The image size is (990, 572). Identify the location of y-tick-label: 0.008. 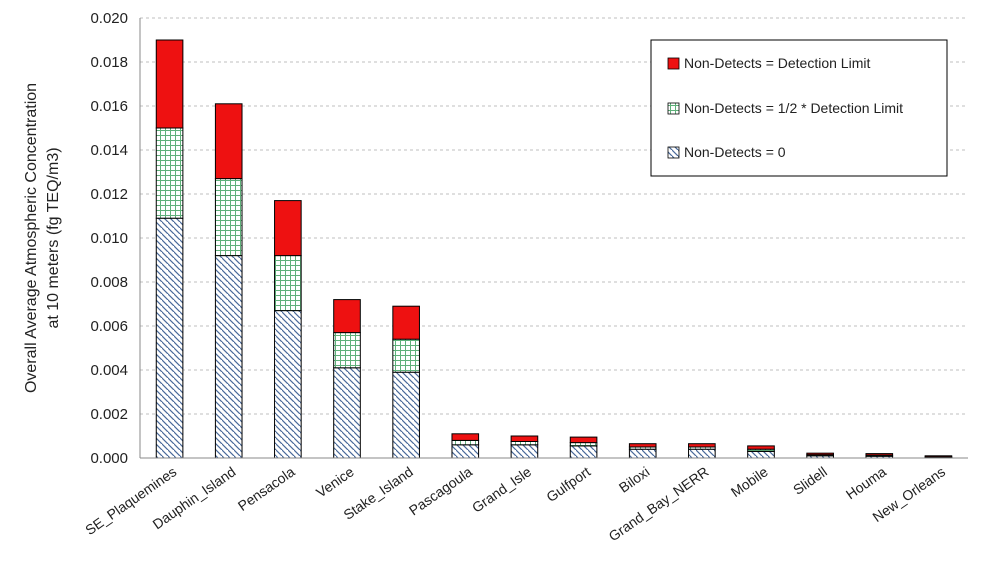
(109, 282).